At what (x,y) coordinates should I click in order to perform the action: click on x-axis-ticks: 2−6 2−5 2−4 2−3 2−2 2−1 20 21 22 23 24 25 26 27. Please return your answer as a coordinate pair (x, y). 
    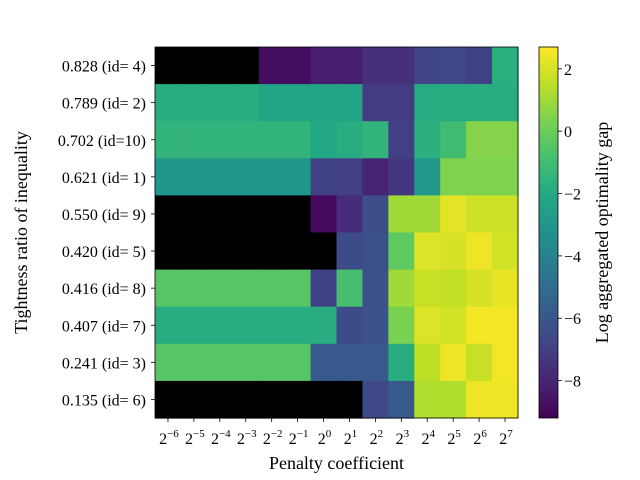
    Looking at the image, I should click on (336, 433).